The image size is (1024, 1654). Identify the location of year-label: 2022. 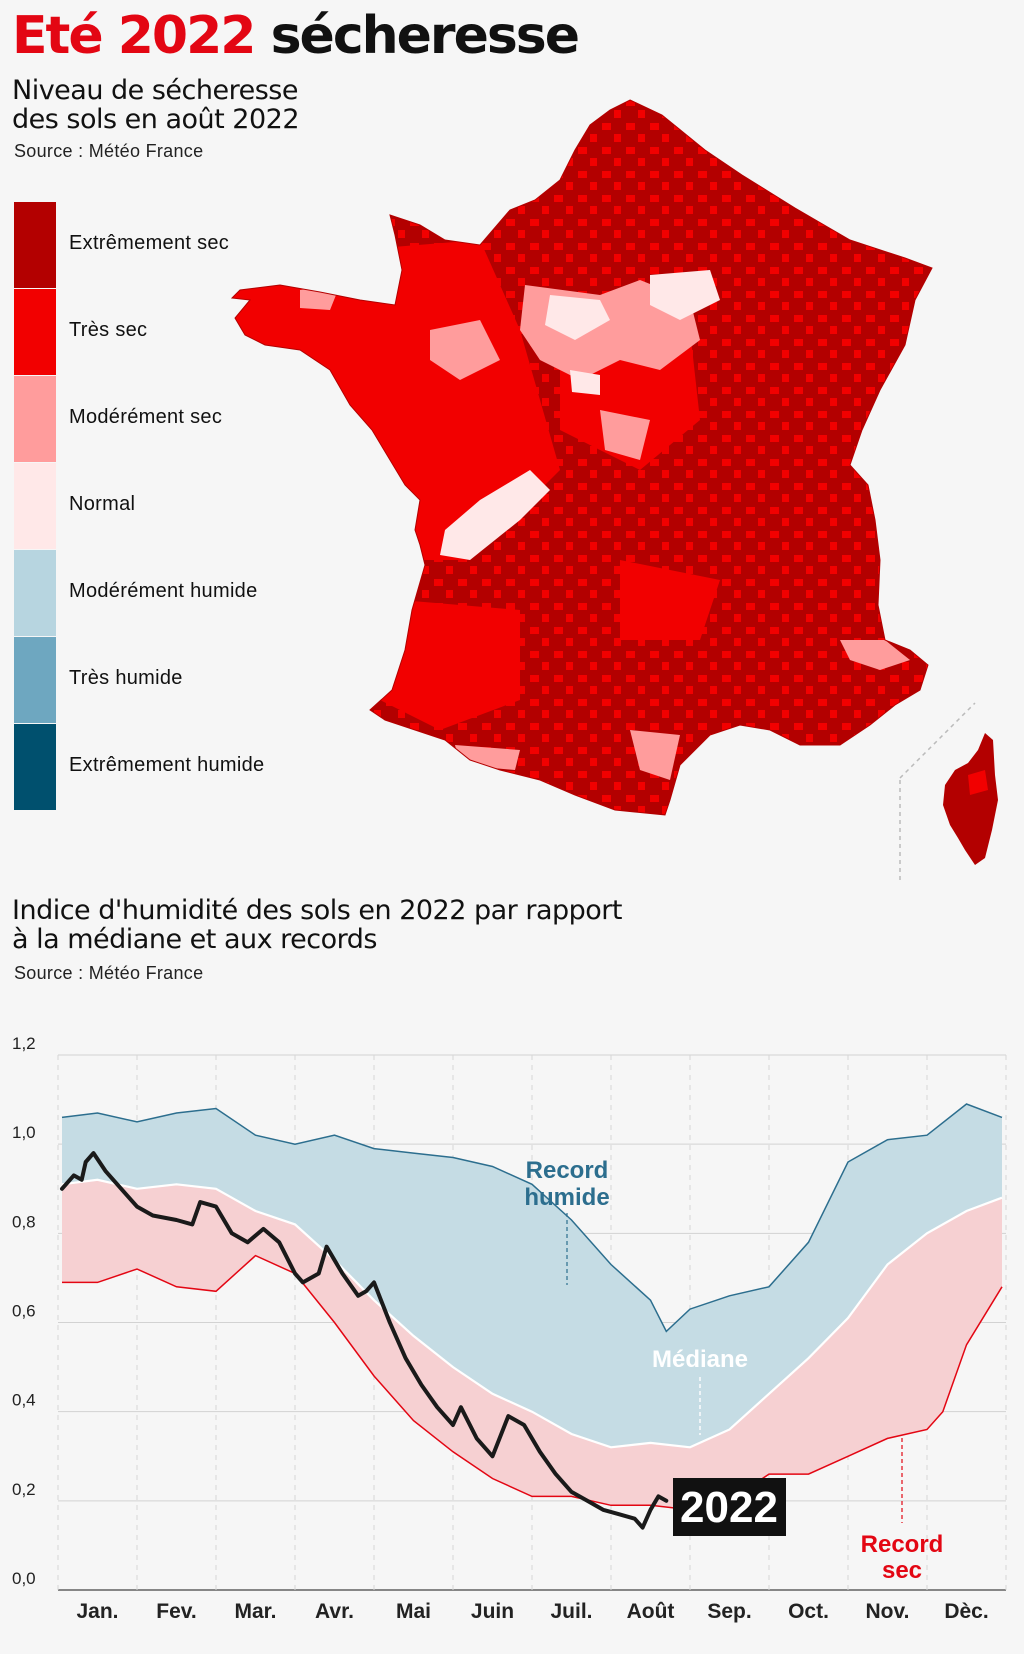
(729, 1507).